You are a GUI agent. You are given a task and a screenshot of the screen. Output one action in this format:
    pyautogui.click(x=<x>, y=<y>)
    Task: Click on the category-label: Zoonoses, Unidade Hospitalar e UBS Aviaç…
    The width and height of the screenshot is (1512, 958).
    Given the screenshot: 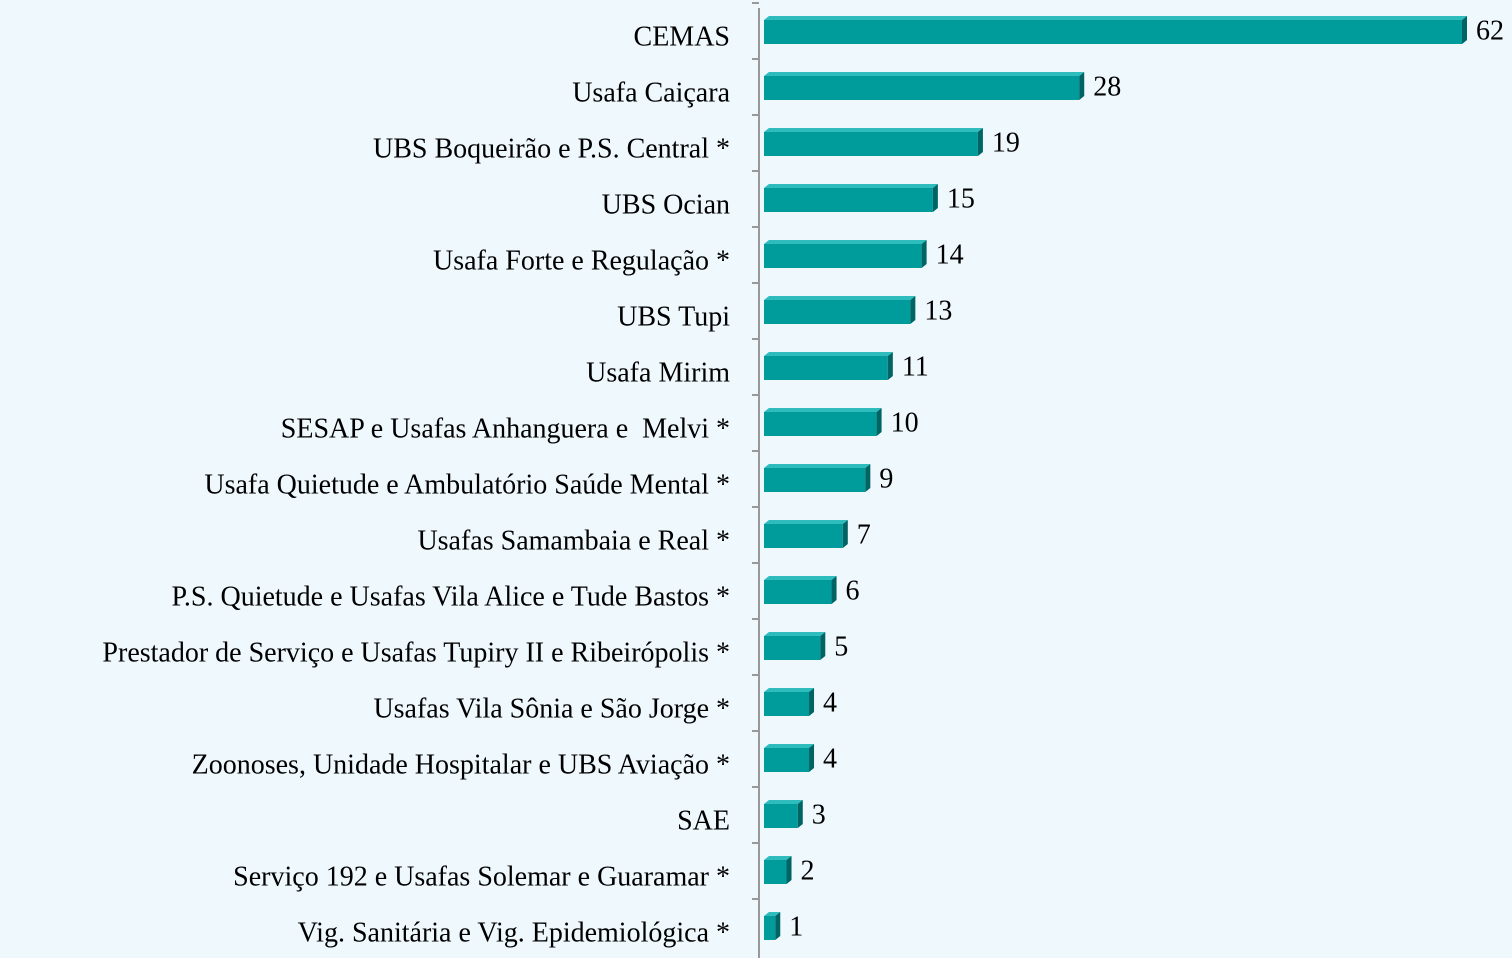 What is the action you would take?
    pyautogui.click(x=461, y=764)
    